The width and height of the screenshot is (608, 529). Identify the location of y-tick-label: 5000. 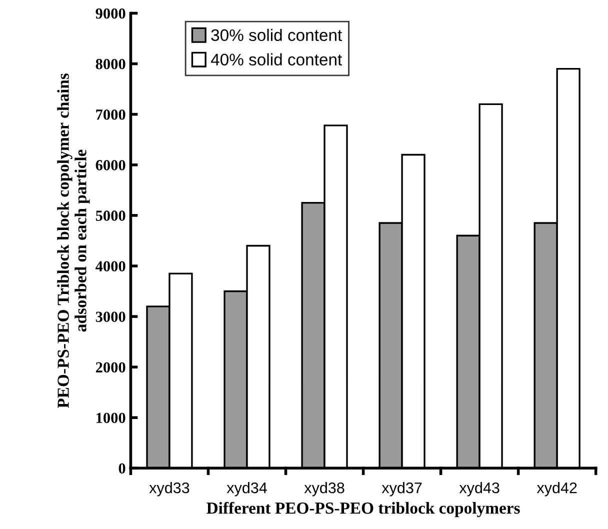
(111, 215).